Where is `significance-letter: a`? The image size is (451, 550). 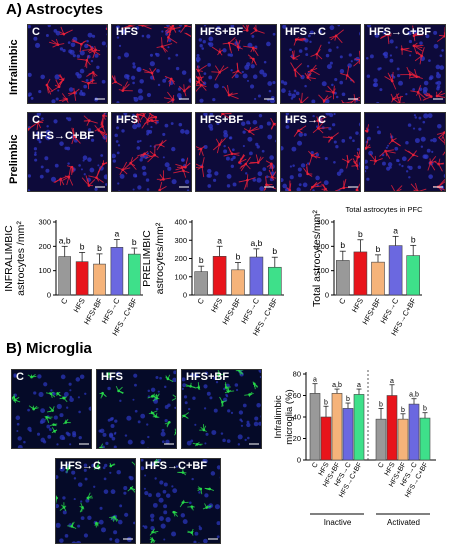
significance-letter: a is located at coordinates (219, 240).